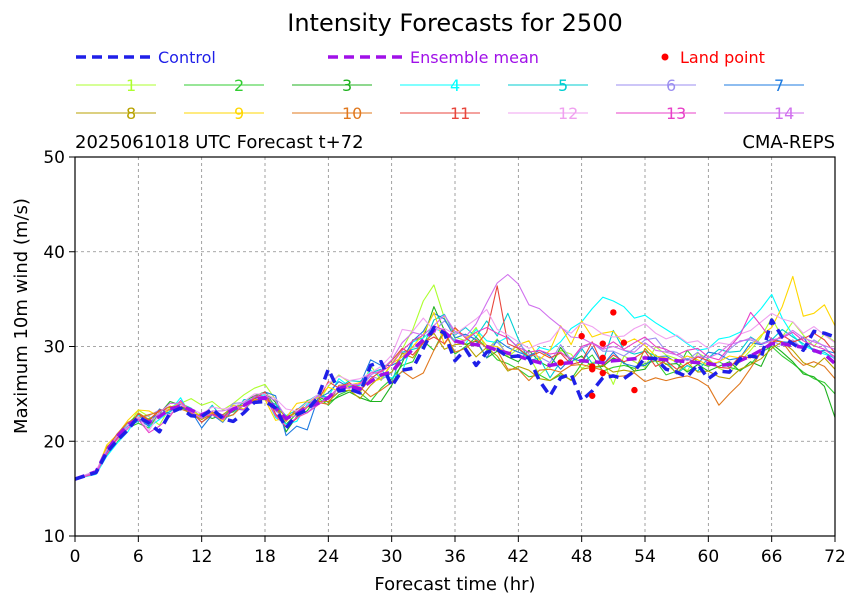 The image size is (860, 606). I want to click on land-points-group, so click(597, 354).